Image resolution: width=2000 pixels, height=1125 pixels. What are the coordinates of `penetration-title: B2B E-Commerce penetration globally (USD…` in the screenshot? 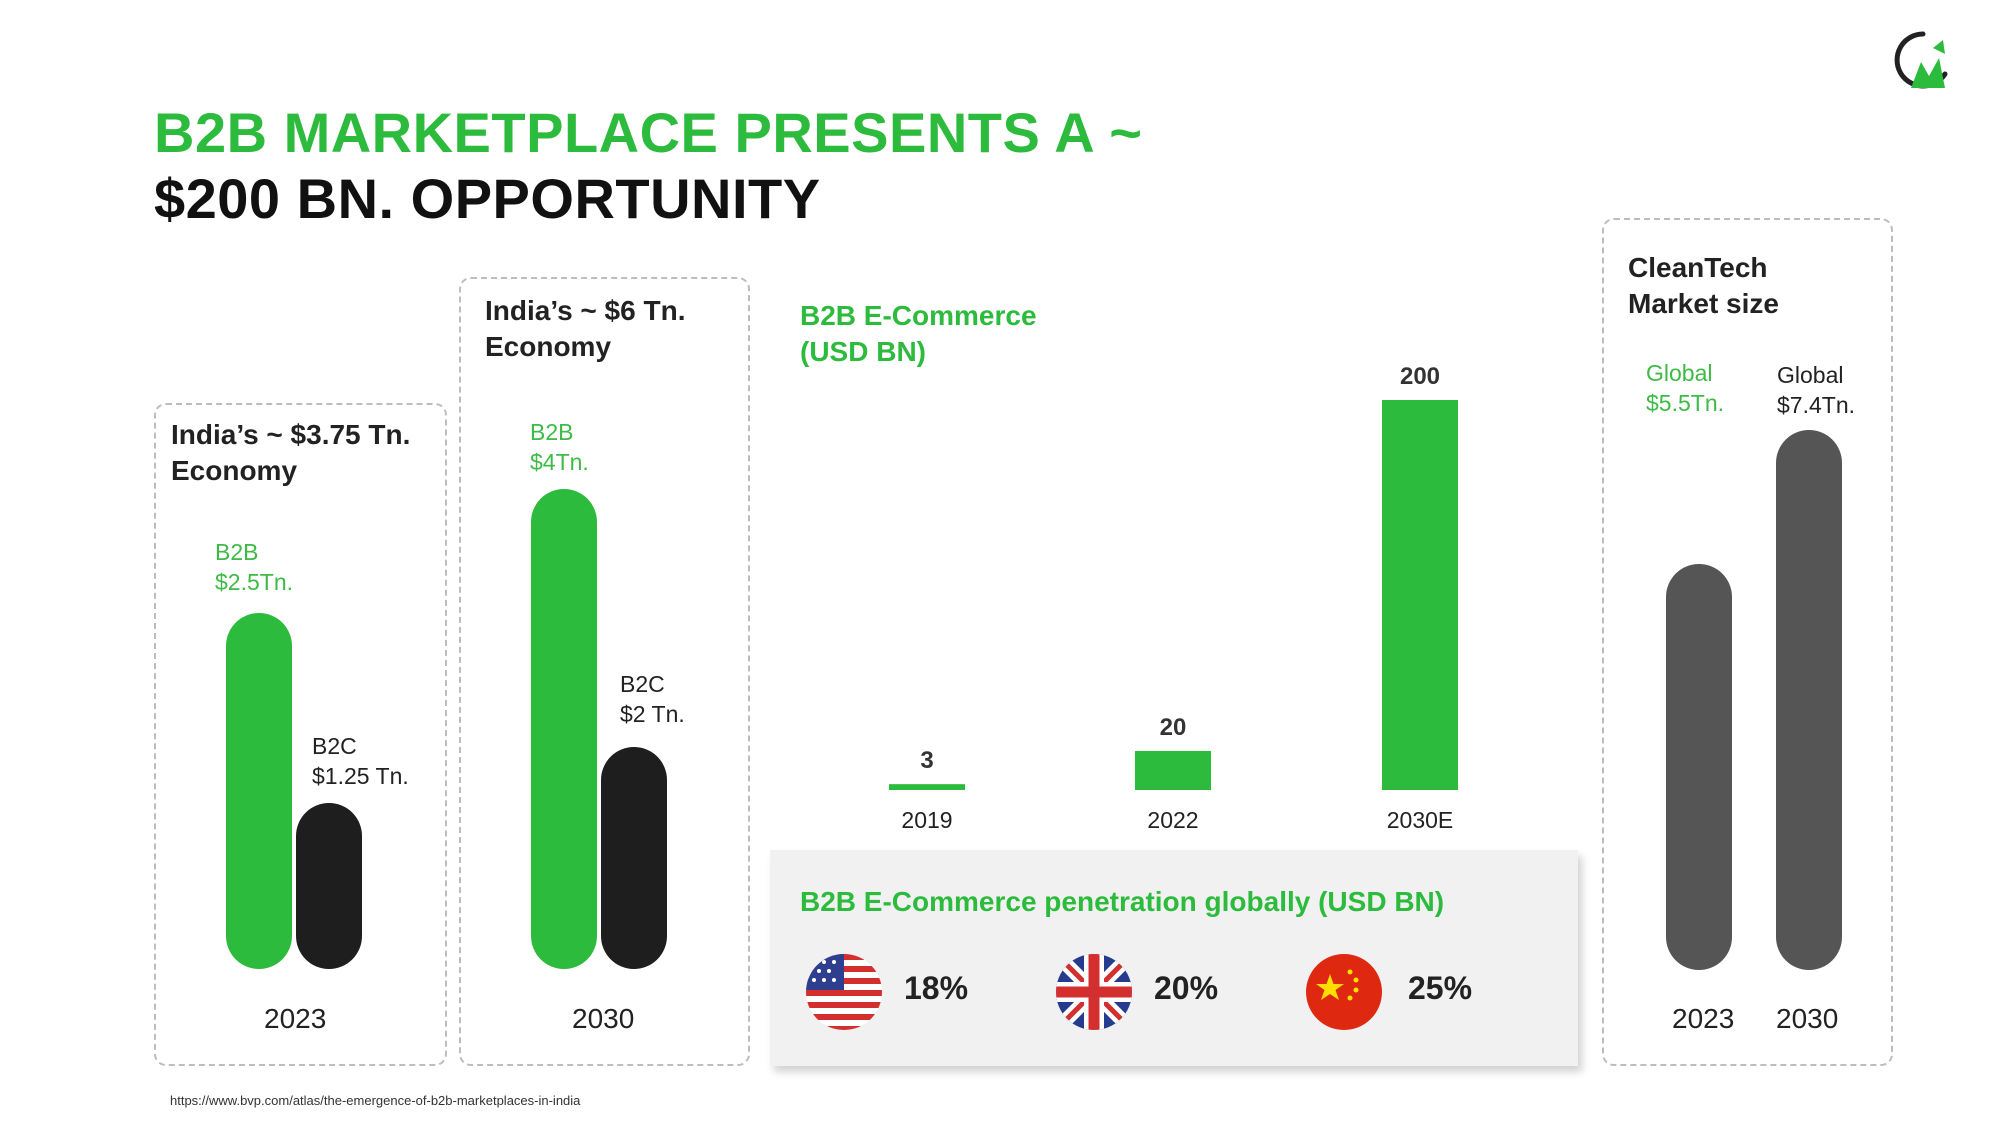 It's located at (1122, 901).